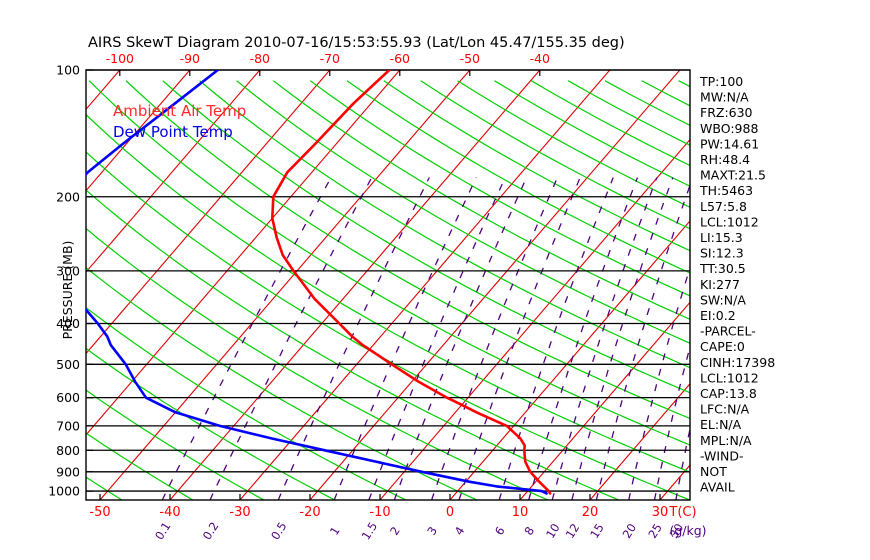 The height and width of the screenshot is (560, 870). Describe the element at coordinates (68, 397) in the screenshot. I see `pressure-tick-label: 600` at that location.